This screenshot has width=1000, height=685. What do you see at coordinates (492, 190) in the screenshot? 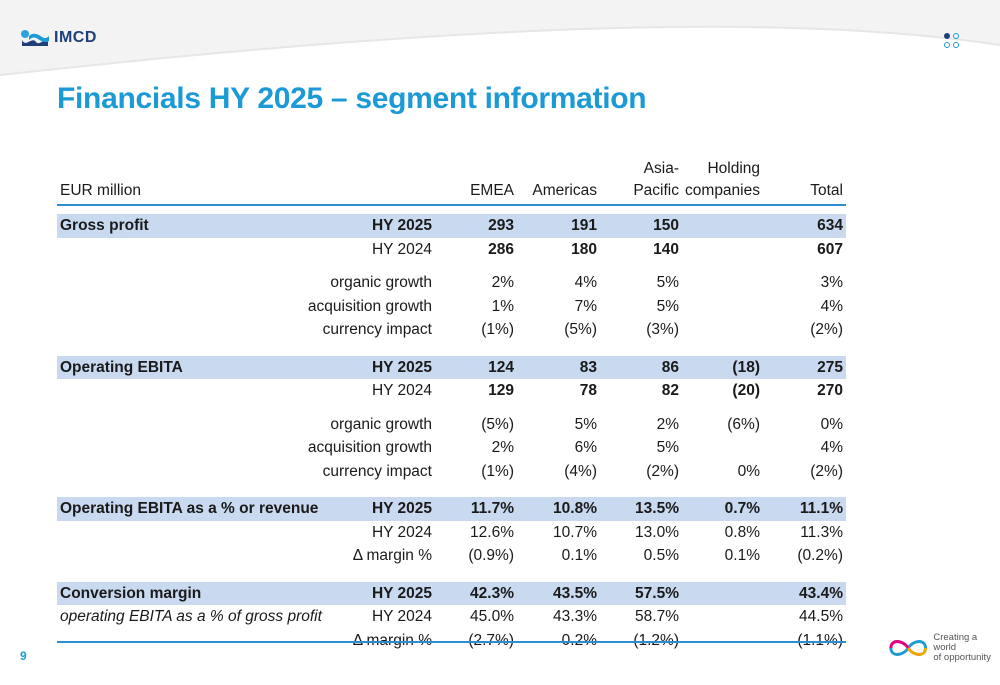
I see `header-emea: EMEA` at bounding box center [492, 190].